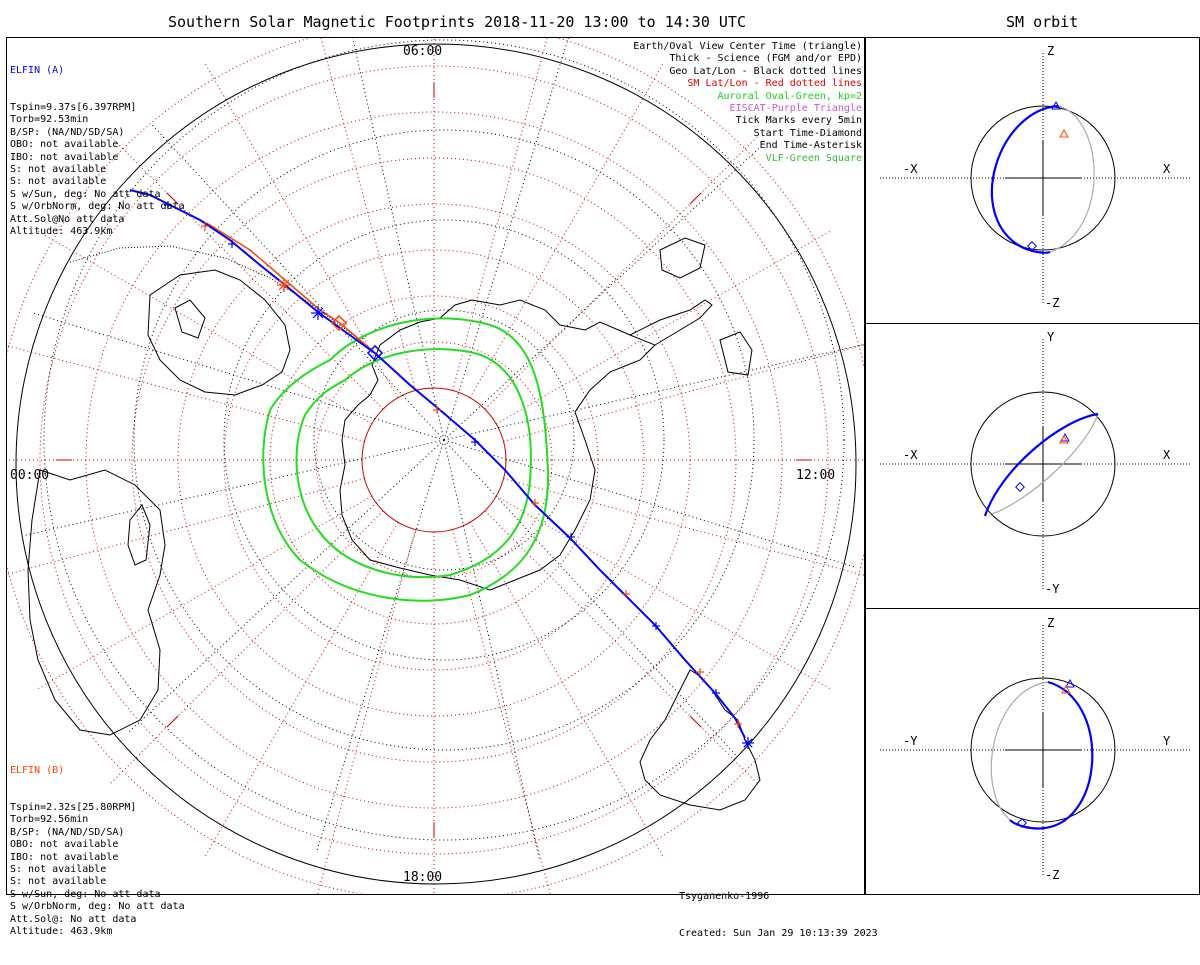  Describe the element at coordinates (58, 882) in the screenshot. I see `elfin-b-line-6: S: not available` at that location.